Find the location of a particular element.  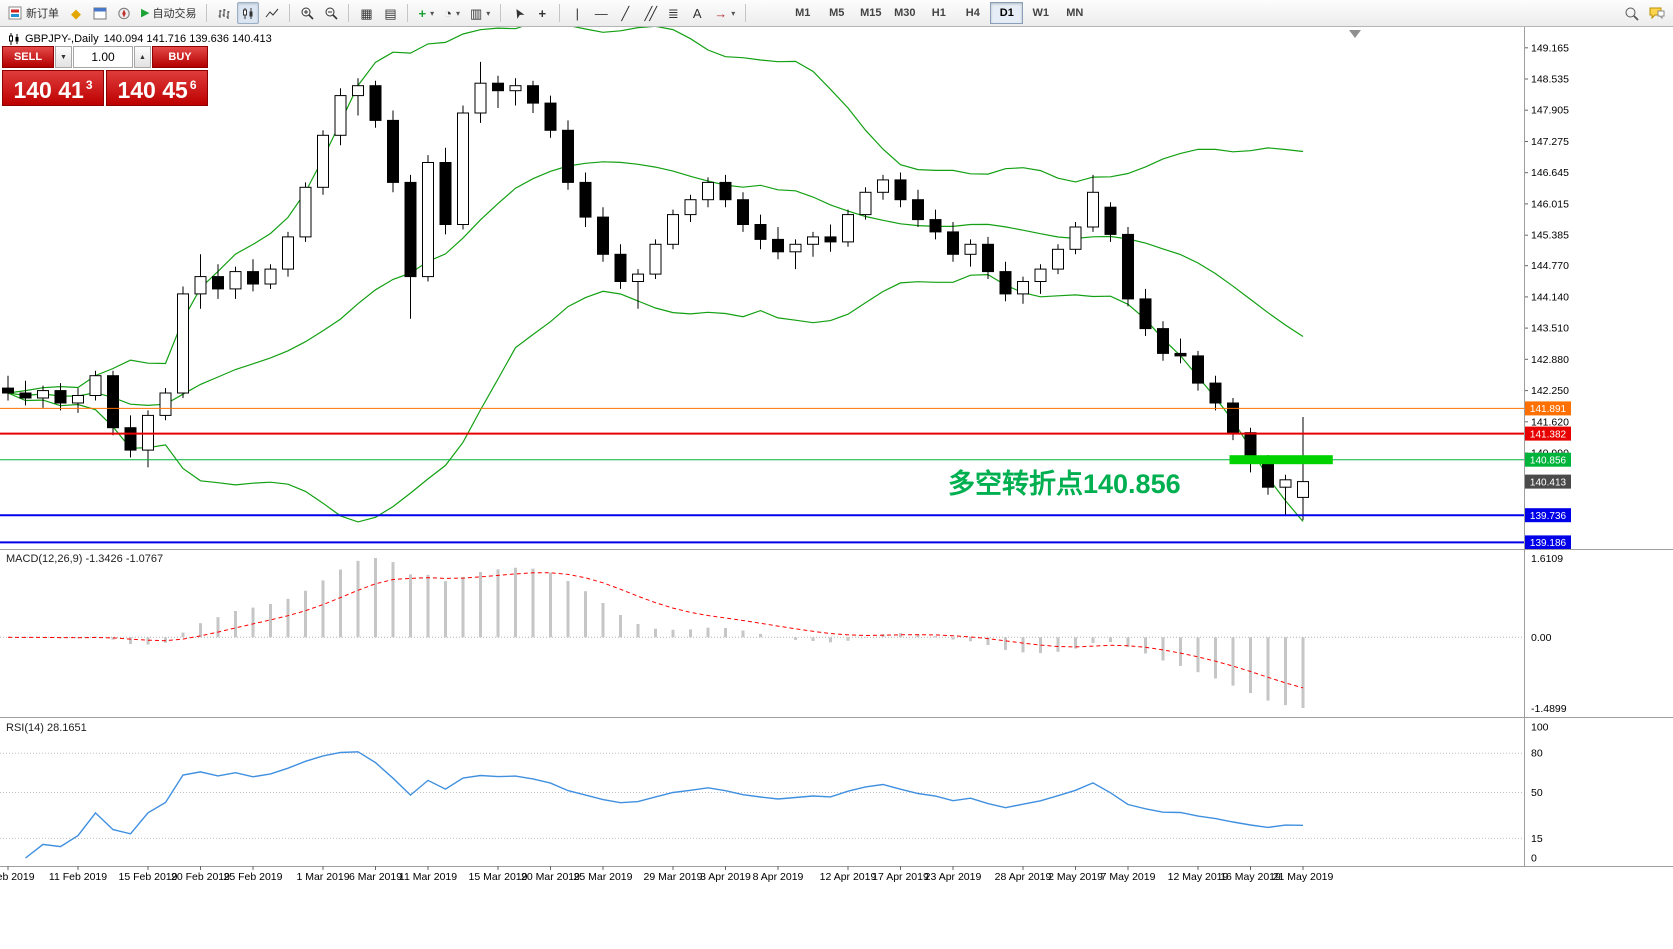

level-badge-139.186 is located at coordinates (1548, 542).